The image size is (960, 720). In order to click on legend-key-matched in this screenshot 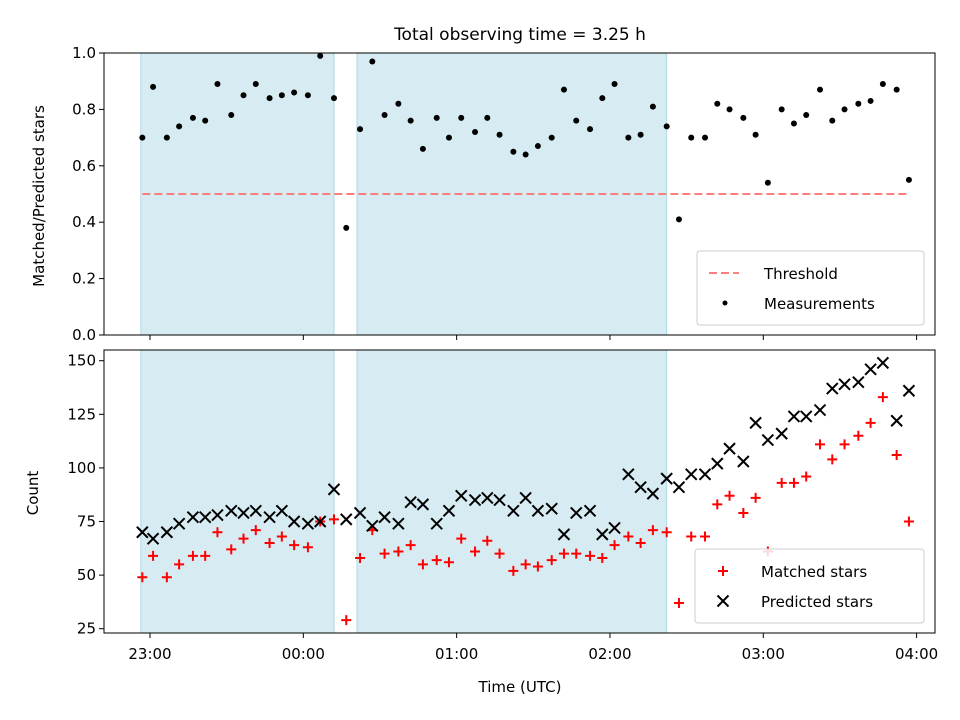, I will do `click(723, 571)`.